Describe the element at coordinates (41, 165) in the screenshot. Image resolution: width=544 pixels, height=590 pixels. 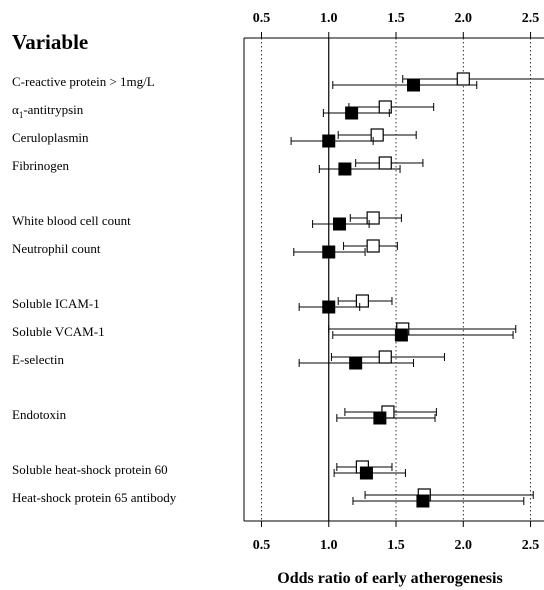
I see `row-label: Fibrinogen` at that location.